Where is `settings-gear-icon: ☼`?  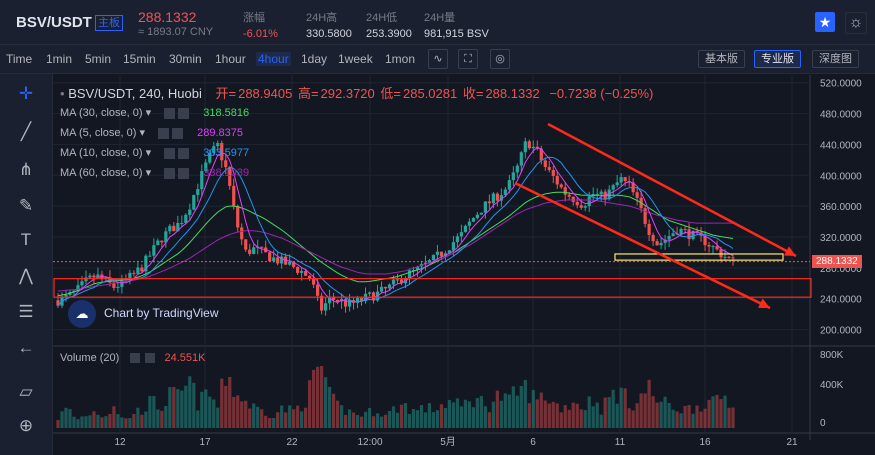
settings-gear-icon: ☼ is located at coordinates (856, 23).